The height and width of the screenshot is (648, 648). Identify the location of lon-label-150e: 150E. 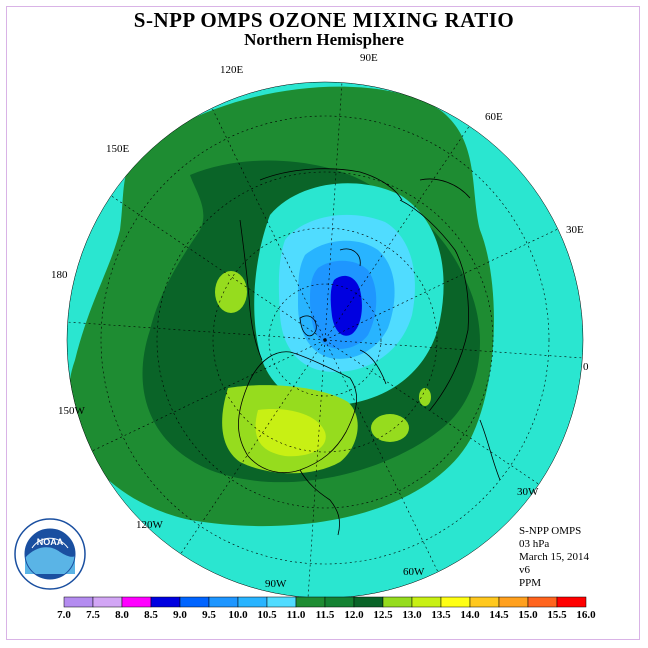
(118, 149).